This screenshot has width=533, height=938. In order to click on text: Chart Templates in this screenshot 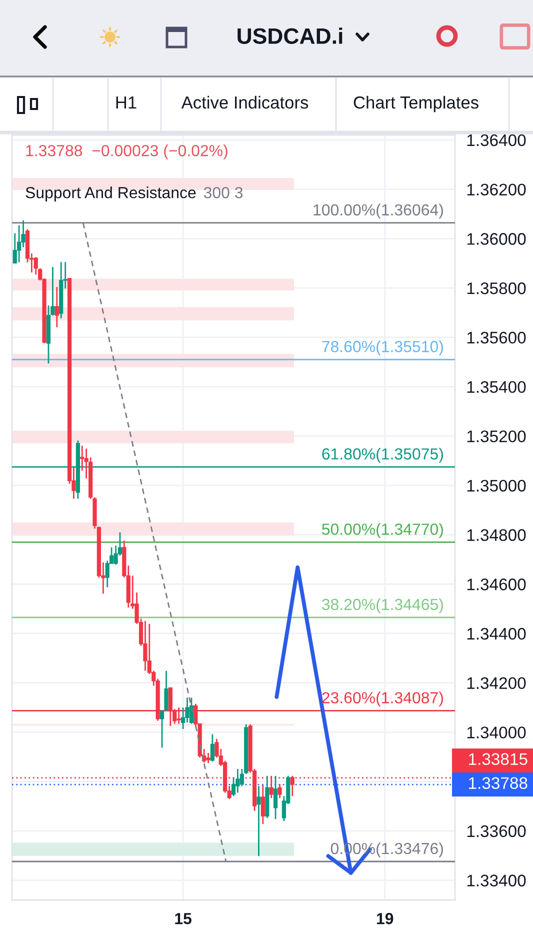, I will do `click(416, 104)`.